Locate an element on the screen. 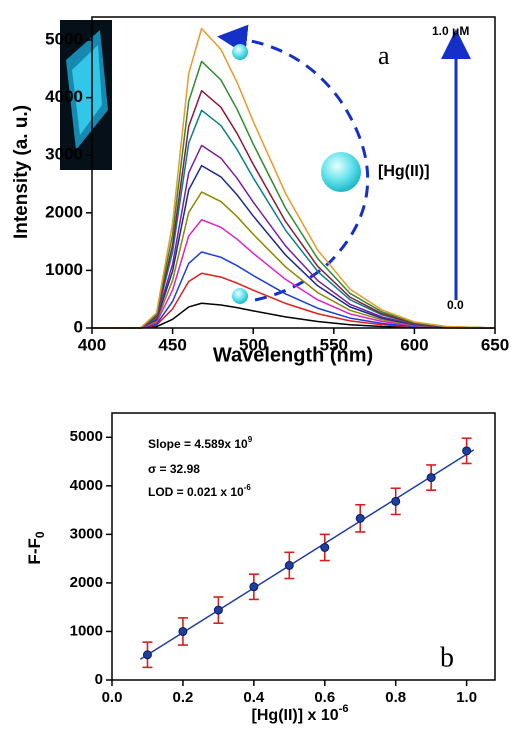  x-tick-label: 600 is located at coordinates (414, 344).